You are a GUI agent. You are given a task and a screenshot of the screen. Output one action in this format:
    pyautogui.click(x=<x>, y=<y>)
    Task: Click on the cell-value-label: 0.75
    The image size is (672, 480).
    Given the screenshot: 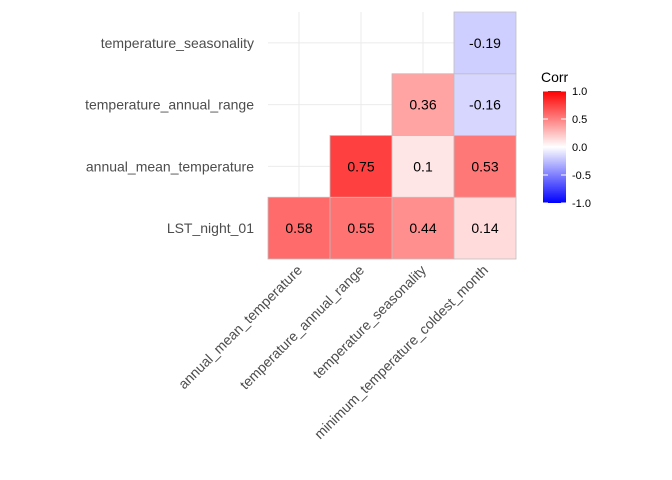 What is the action you would take?
    pyautogui.click(x=360, y=166)
    